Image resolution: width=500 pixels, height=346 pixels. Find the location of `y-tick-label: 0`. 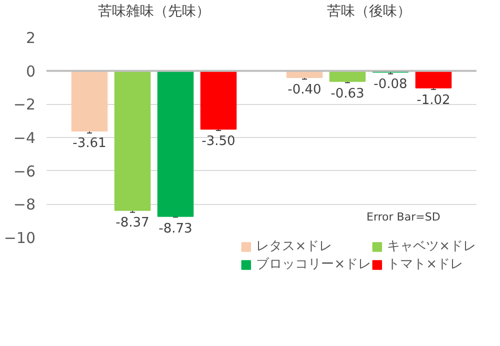

y-tick-label: 0 is located at coordinates (31, 71).